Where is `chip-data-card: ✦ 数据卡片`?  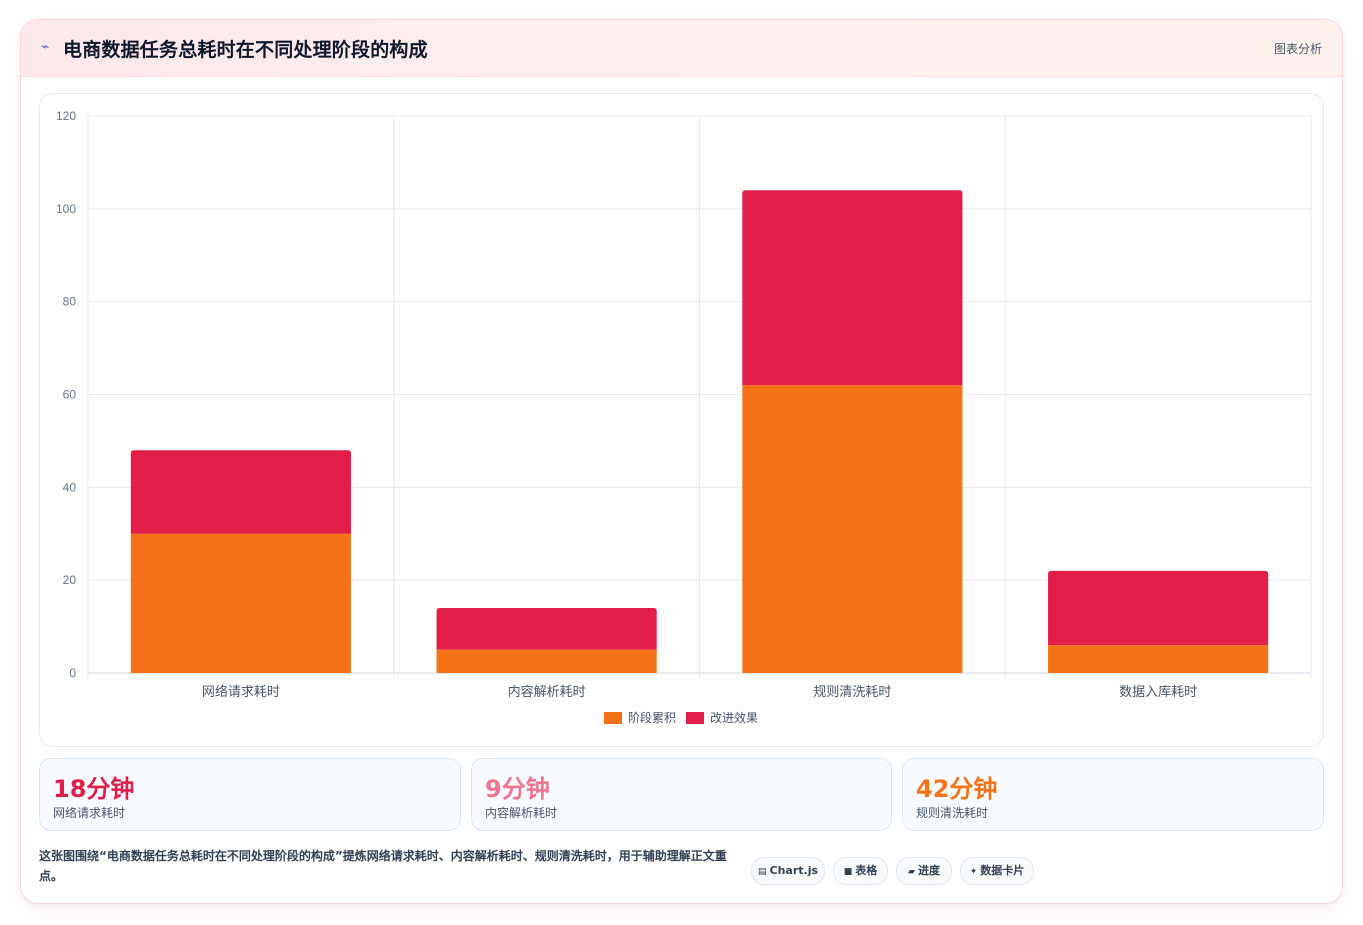
chip-data-card: ✦ 数据卡片 is located at coordinates (997, 871).